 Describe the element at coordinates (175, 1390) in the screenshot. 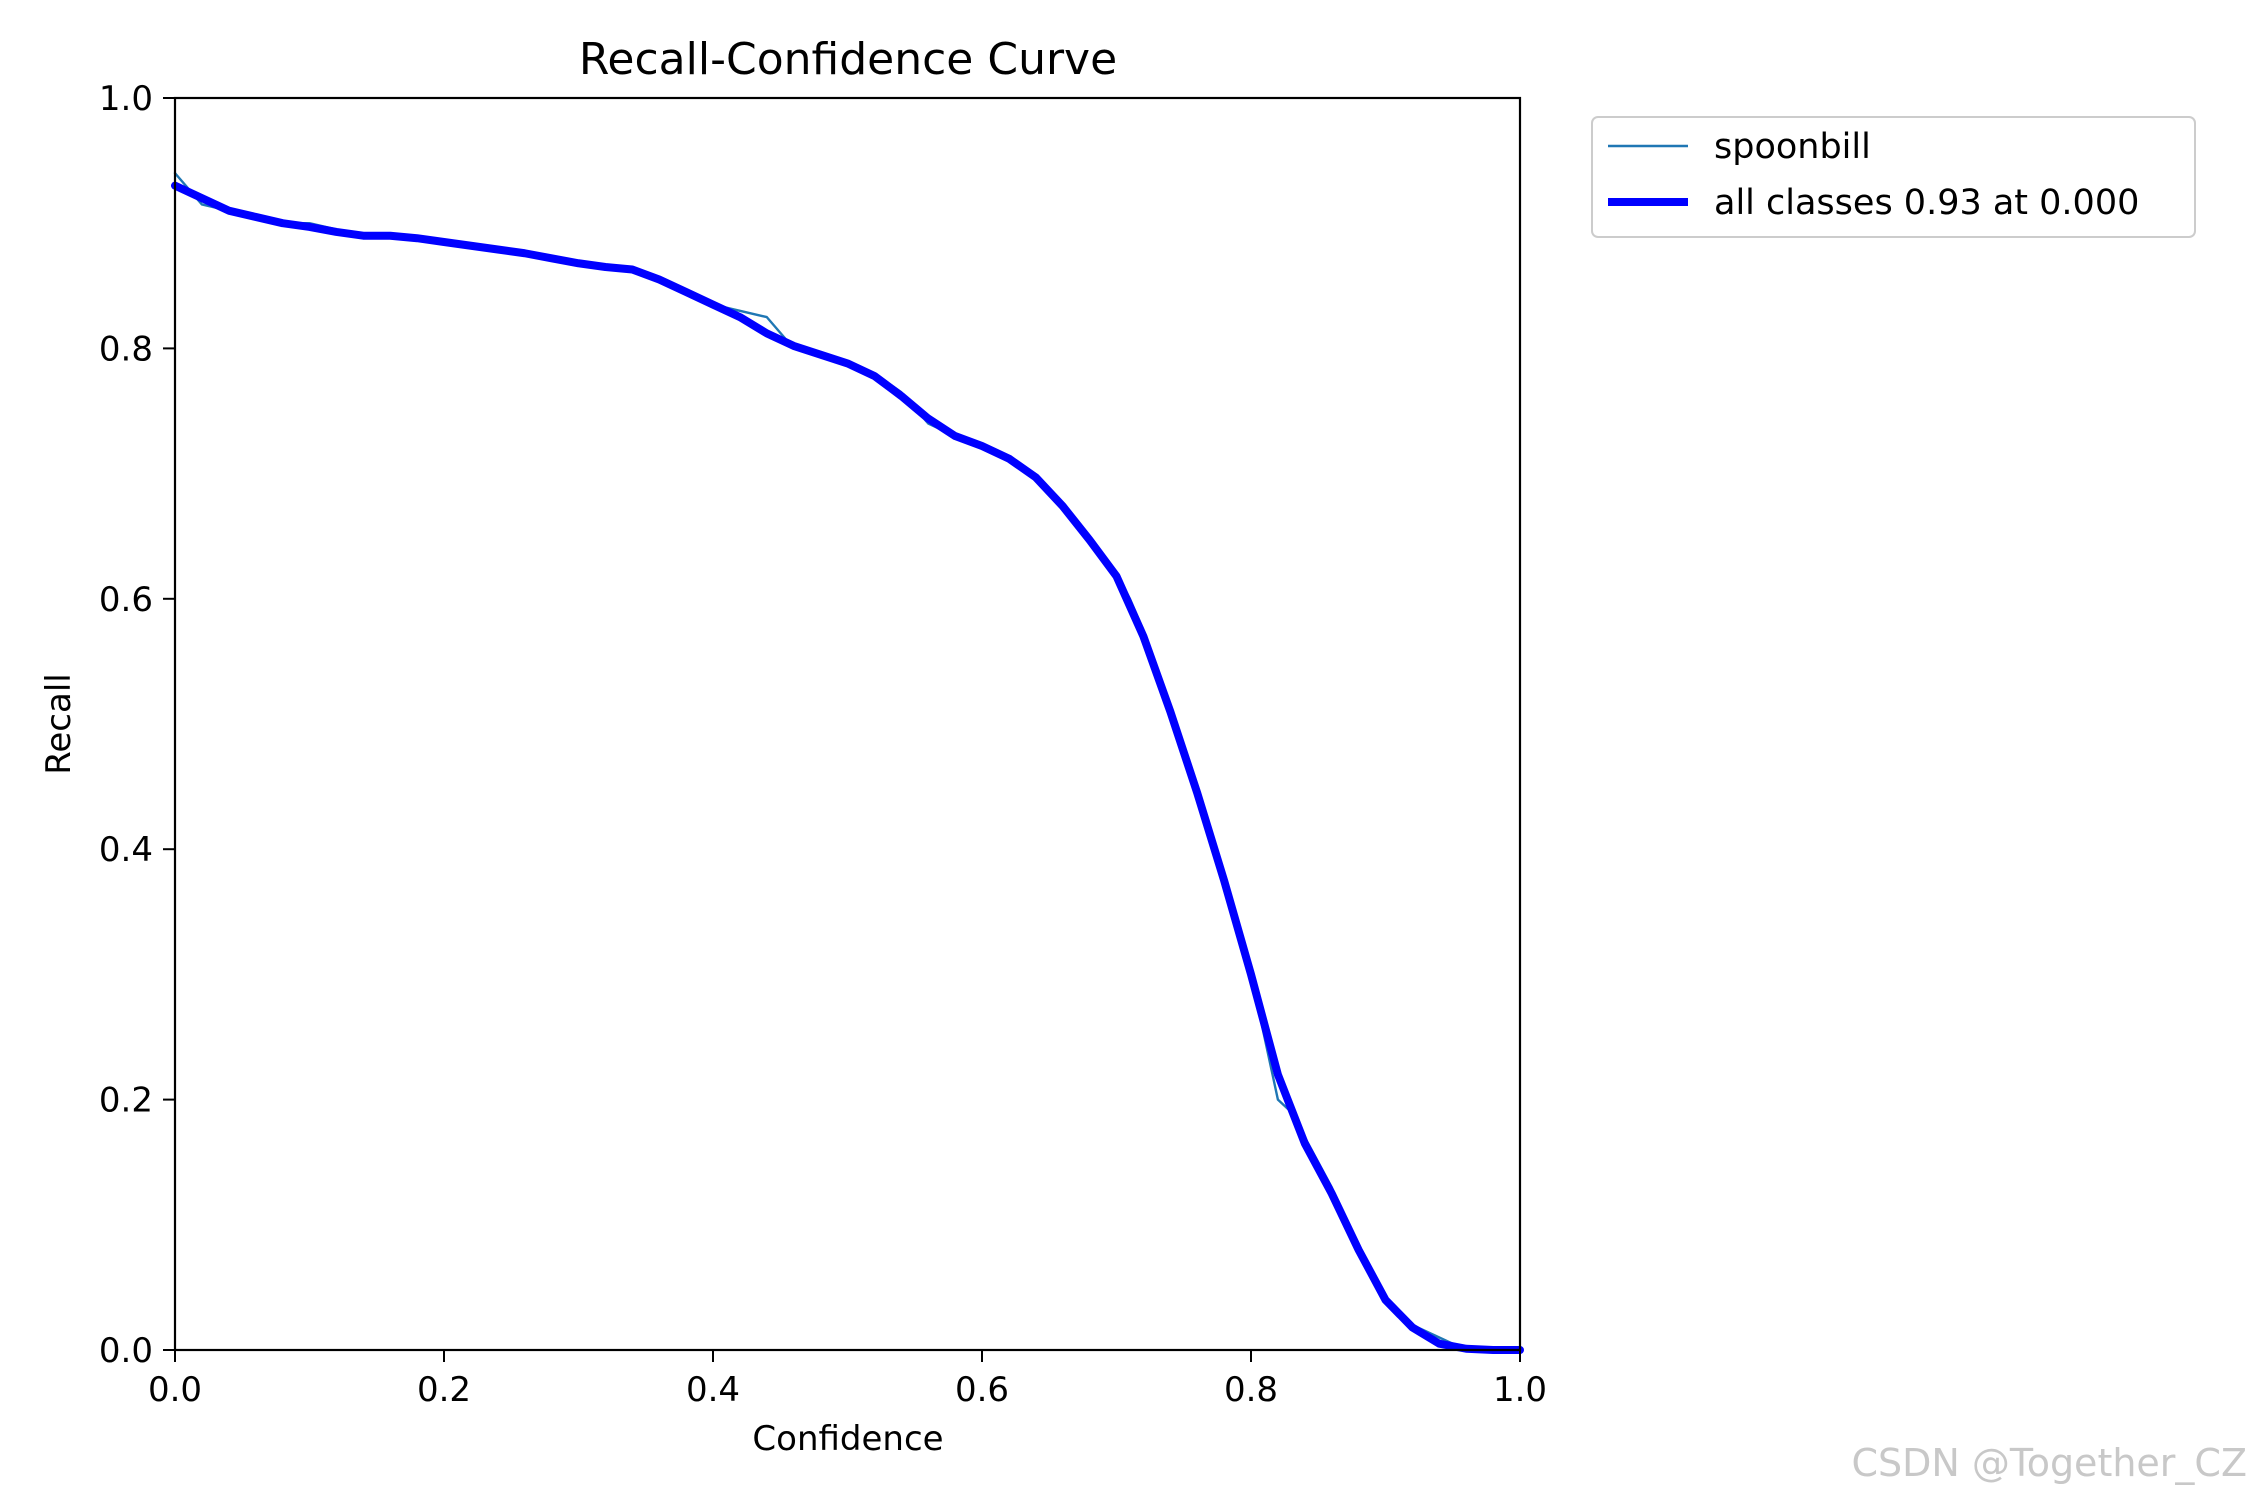

I see `x-tick-label: 0.0` at that location.